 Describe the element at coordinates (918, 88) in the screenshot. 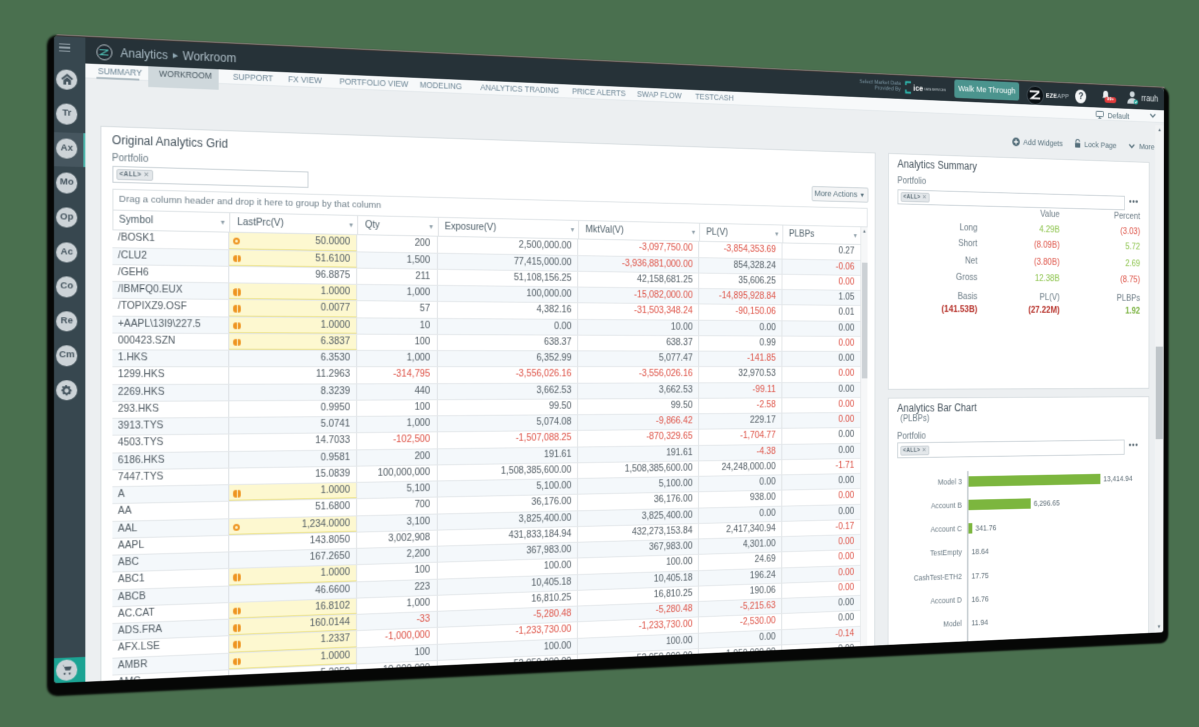

I see `svg-text: ice` at that location.